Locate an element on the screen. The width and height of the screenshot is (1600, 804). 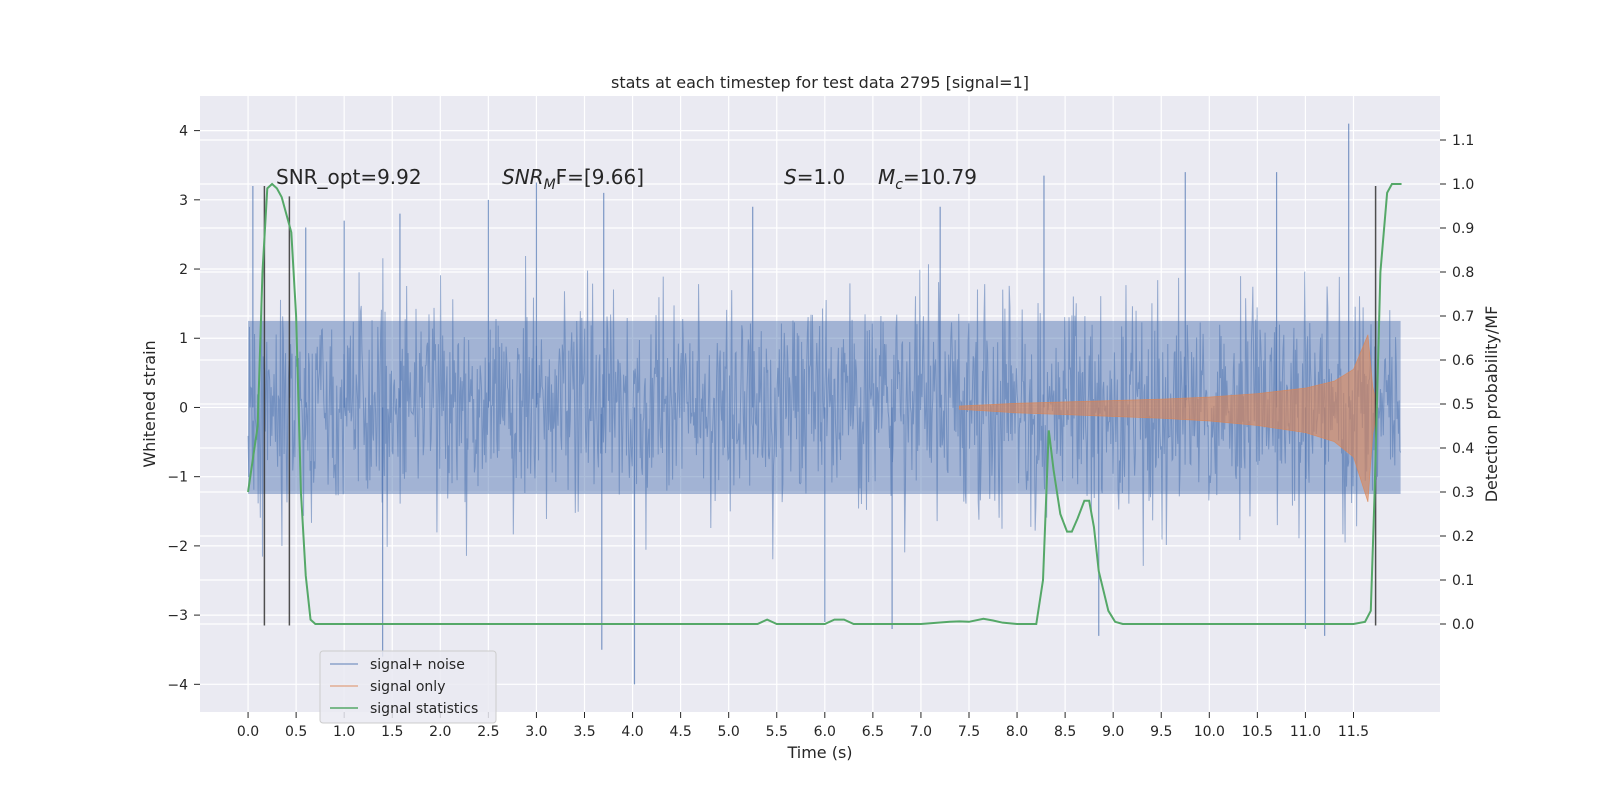
y-axis-left-label: Whitened strain is located at coordinates (149, 403).